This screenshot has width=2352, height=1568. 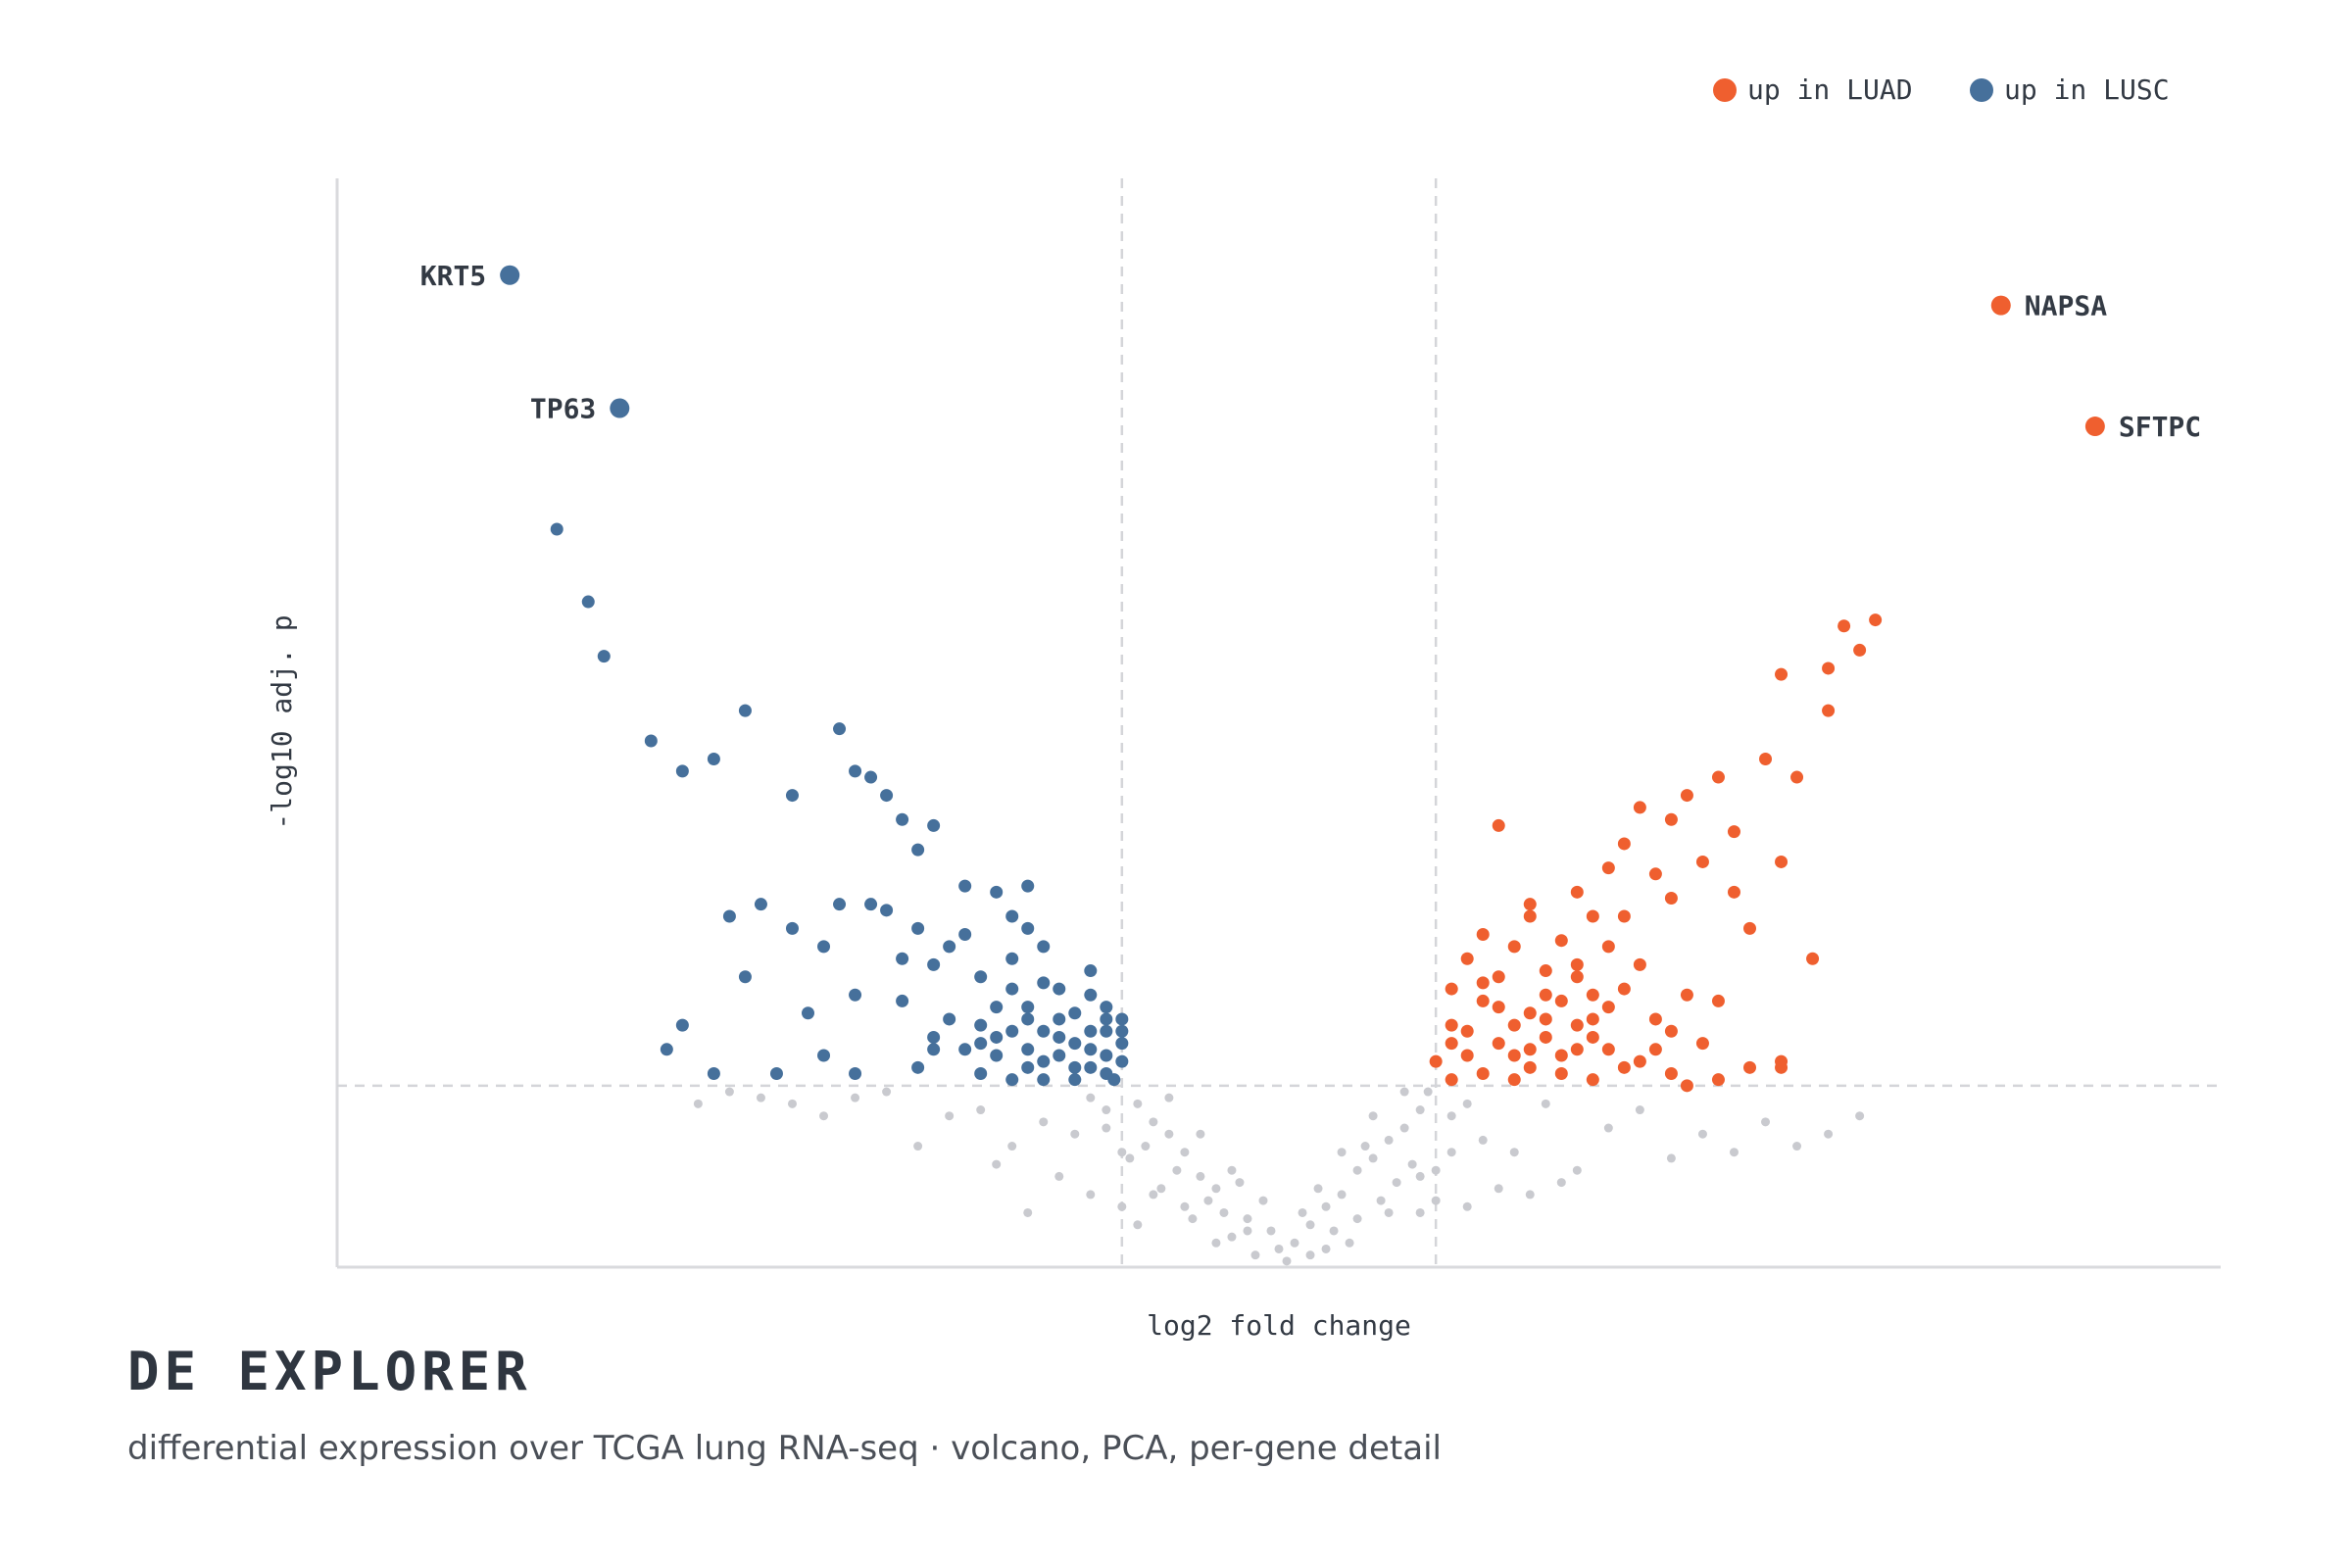 What do you see at coordinates (2001, 305) in the screenshot?
I see `point-gene-napsa` at bounding box center [2001, 305].